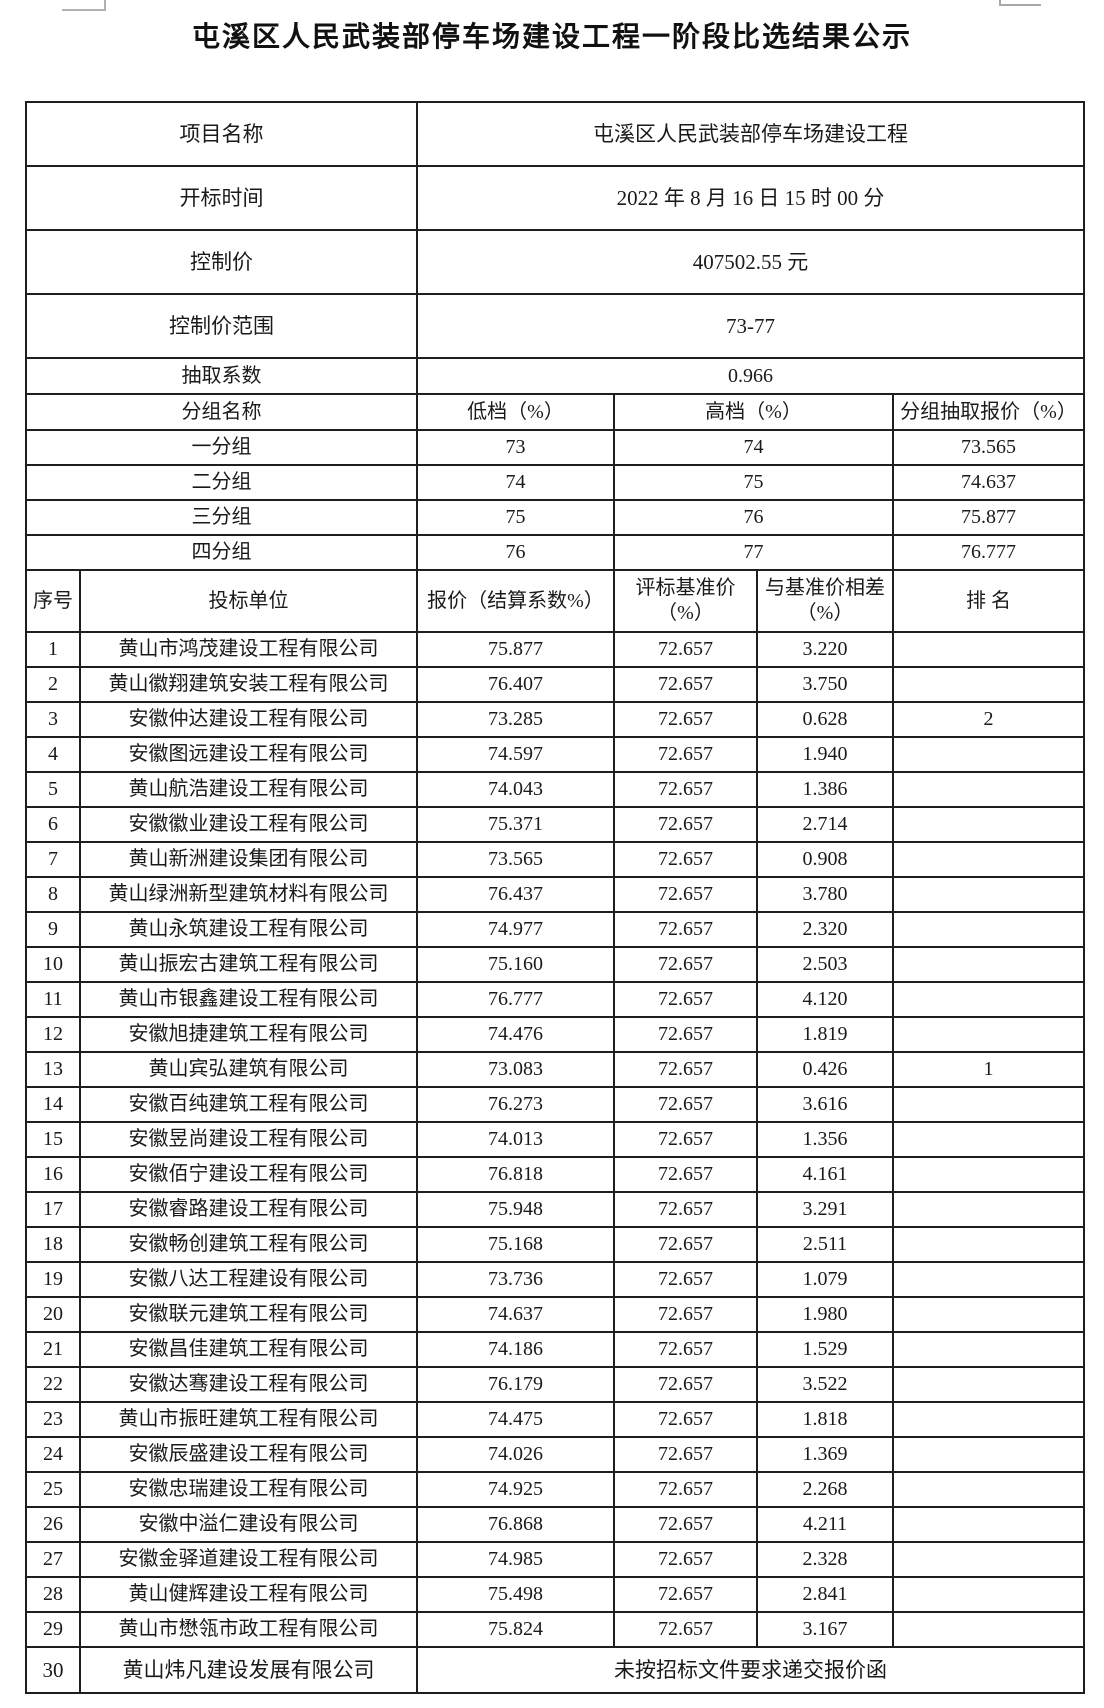 The image size is (1104, 1708). I want to click on bid-price: 76.437, so click(515, 894).